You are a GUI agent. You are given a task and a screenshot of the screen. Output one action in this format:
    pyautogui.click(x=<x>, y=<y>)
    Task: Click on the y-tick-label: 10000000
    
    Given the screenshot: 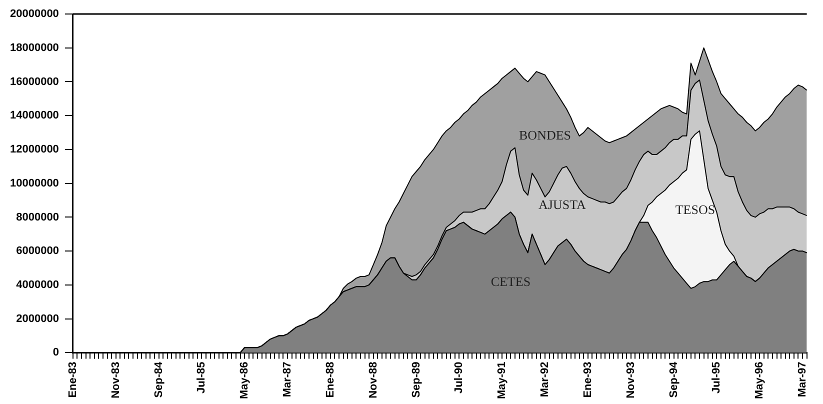 What is the action you would take?
    pyautogui.click(x=34, y=183)
    